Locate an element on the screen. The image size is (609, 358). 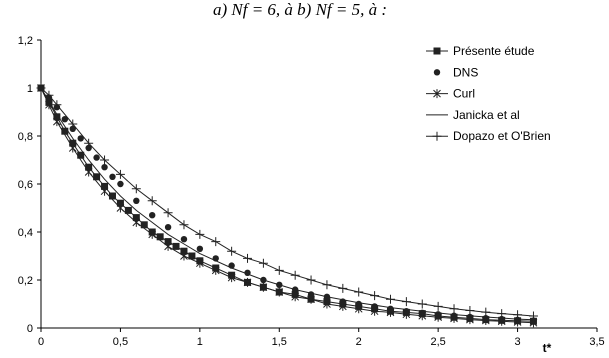
legend-label: Janicka et al is located at coordinates (486, 115).